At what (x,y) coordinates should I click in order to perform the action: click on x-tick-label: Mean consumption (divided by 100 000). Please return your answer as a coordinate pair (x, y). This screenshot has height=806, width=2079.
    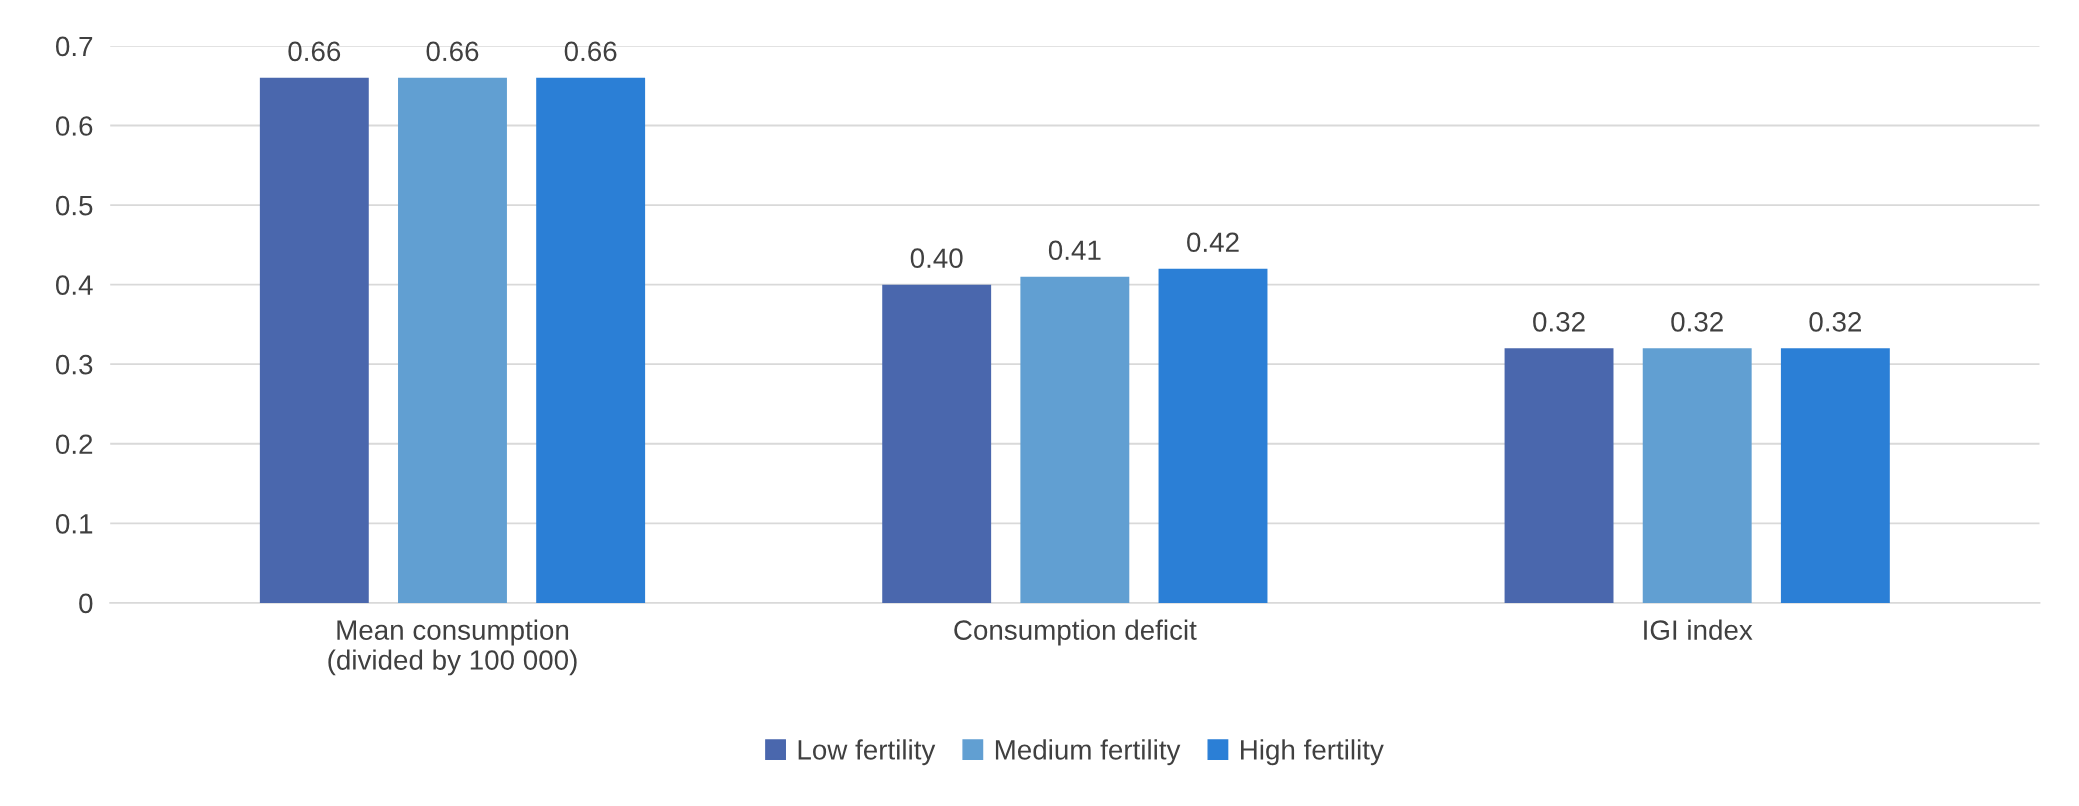
    Looking at the image, I should click on (452, 647).